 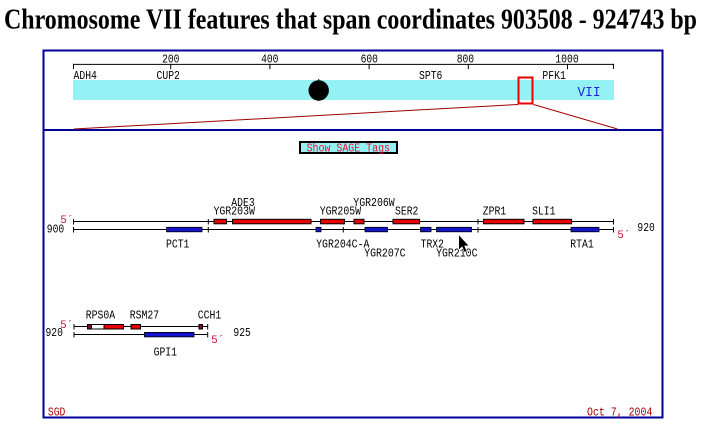 I want to click on svg-text: GPI1, so click(x=165, y=352).